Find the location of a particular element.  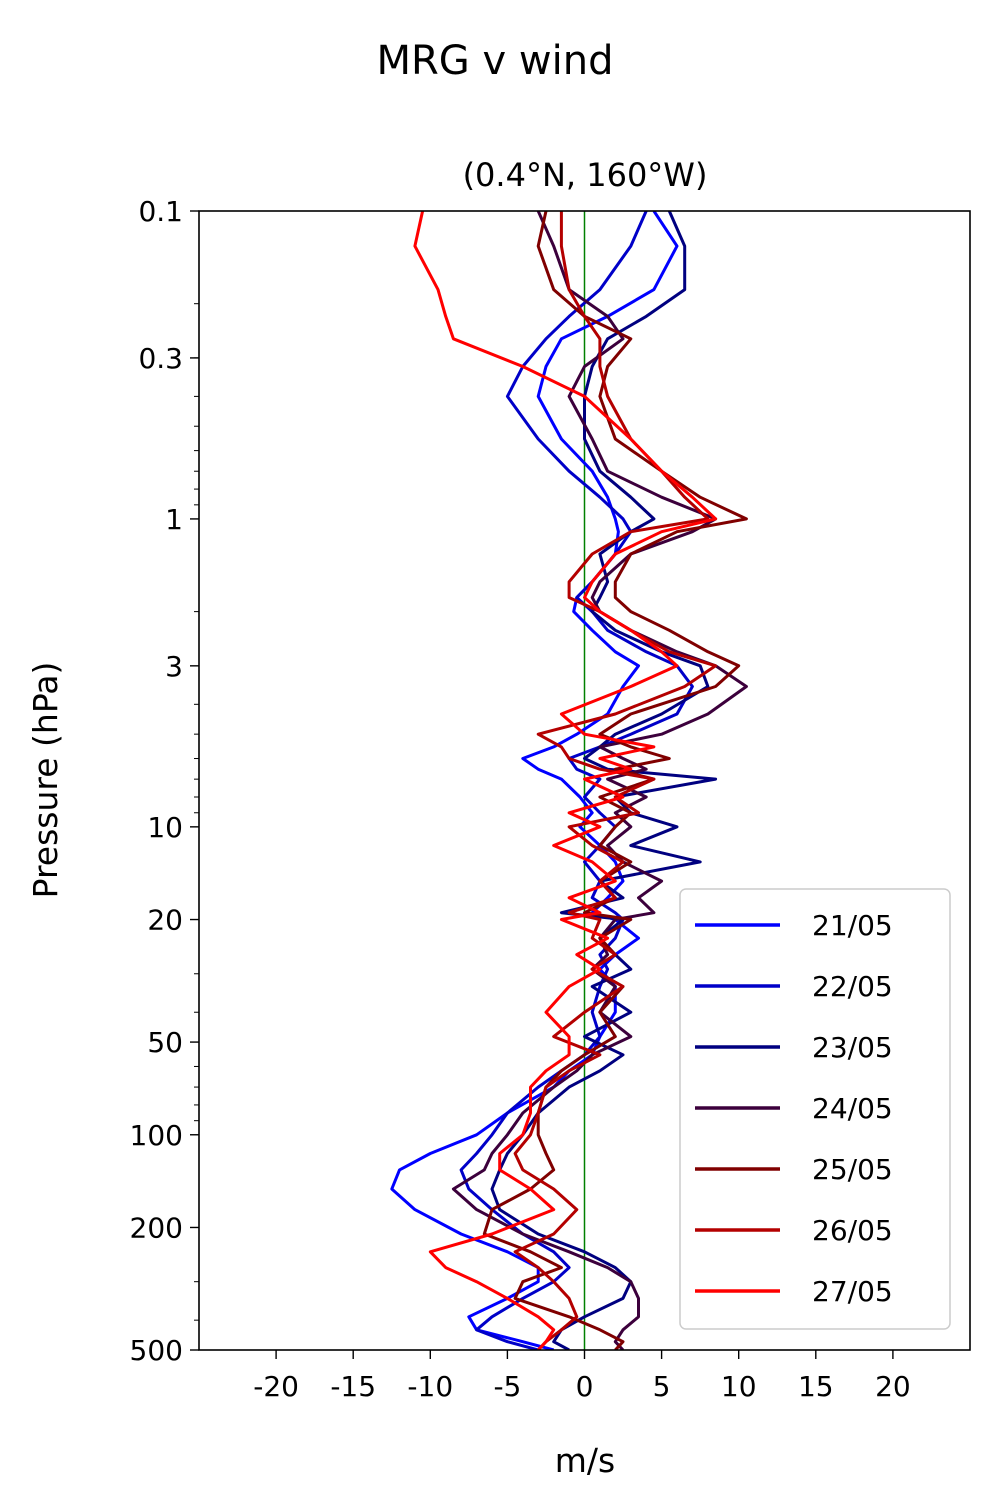

x-tick-label: 15 is located at coordinates (816, 1386).